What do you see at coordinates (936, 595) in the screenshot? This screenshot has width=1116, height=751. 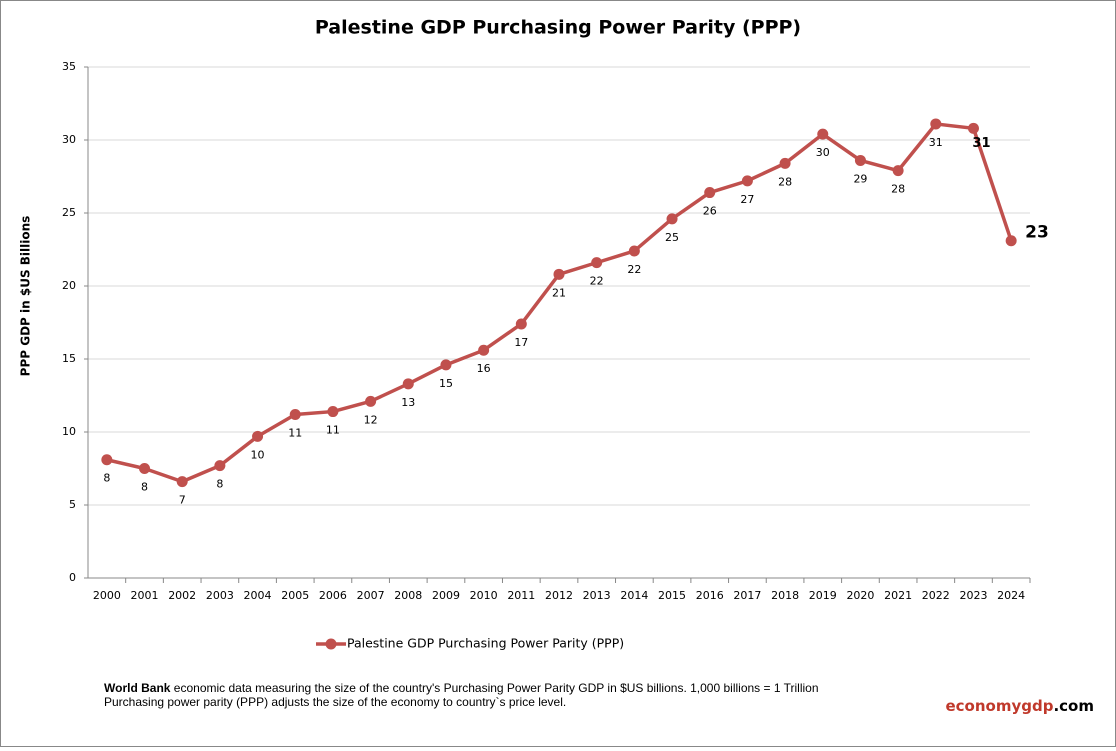 I see `x-tick-label: 2022` at bounding box center [936, 595].